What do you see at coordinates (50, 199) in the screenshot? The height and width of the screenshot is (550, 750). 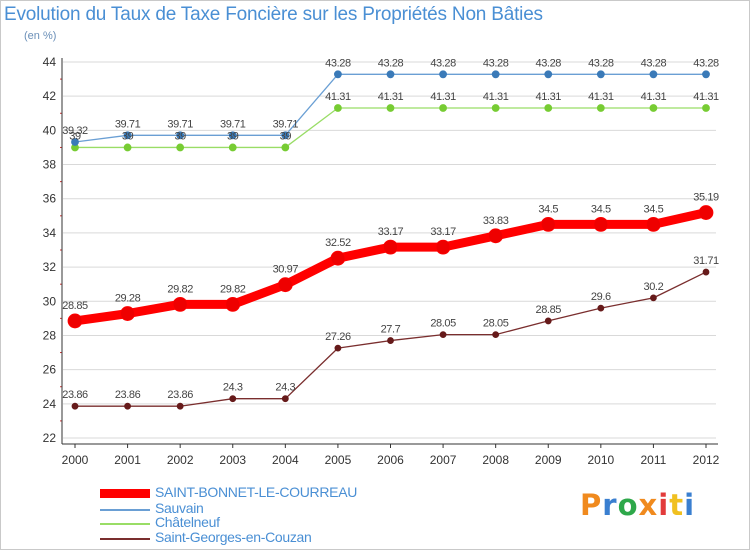 I see `y-tick-label: 36` at bounding box center [50, 199].